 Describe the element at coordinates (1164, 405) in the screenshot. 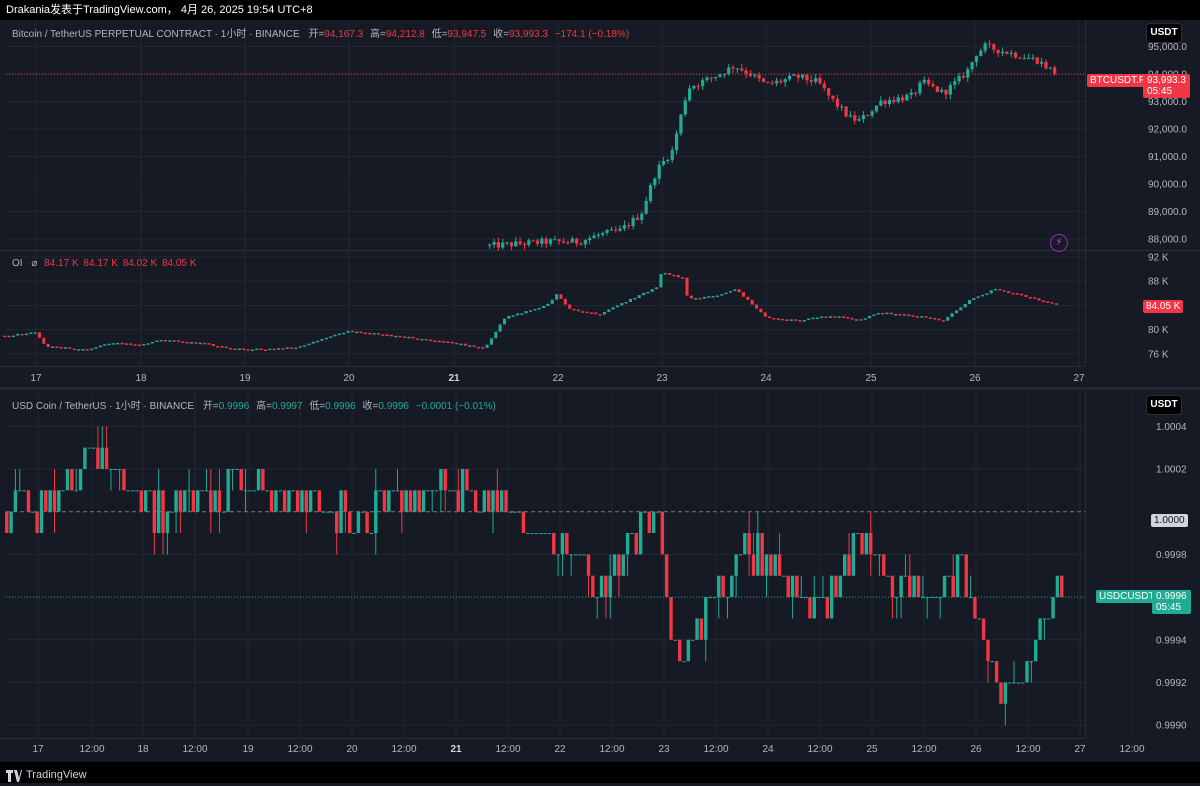

I see `usdc-unit-button: USDT` at that location.